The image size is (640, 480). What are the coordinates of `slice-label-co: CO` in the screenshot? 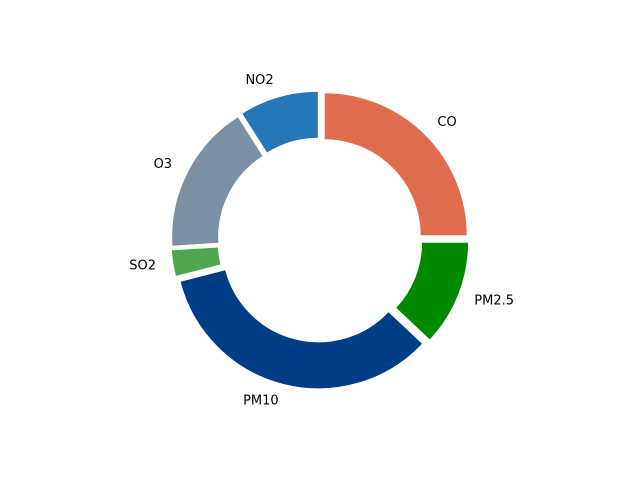 It's located at (446, 122).